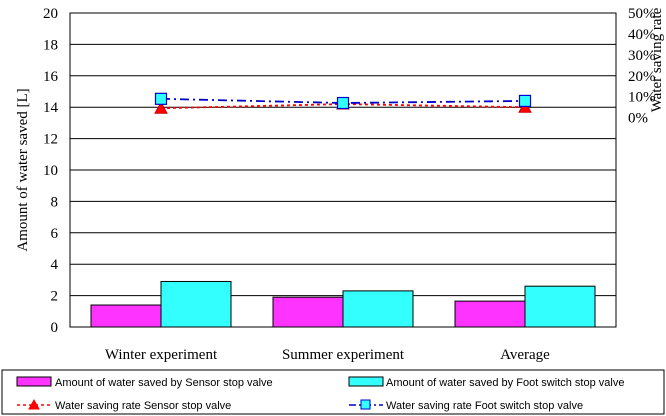  What do you see at coordinates (484, 406) in the screenshot?
I see `legend-label-foot-rate: Water saving rate Foot switch stop valve` at bounding box center [484, 406].